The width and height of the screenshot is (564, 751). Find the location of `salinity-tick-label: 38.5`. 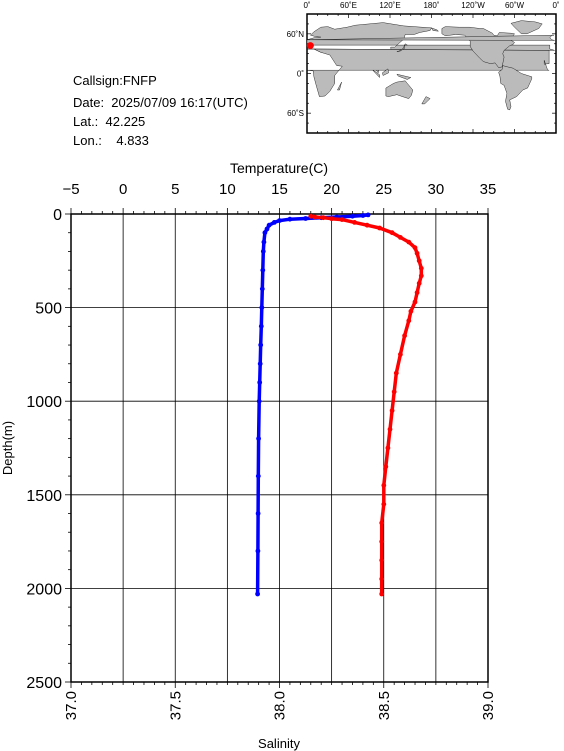

salinity-tick-label: 38.5 is located at coordinates (384, 705).